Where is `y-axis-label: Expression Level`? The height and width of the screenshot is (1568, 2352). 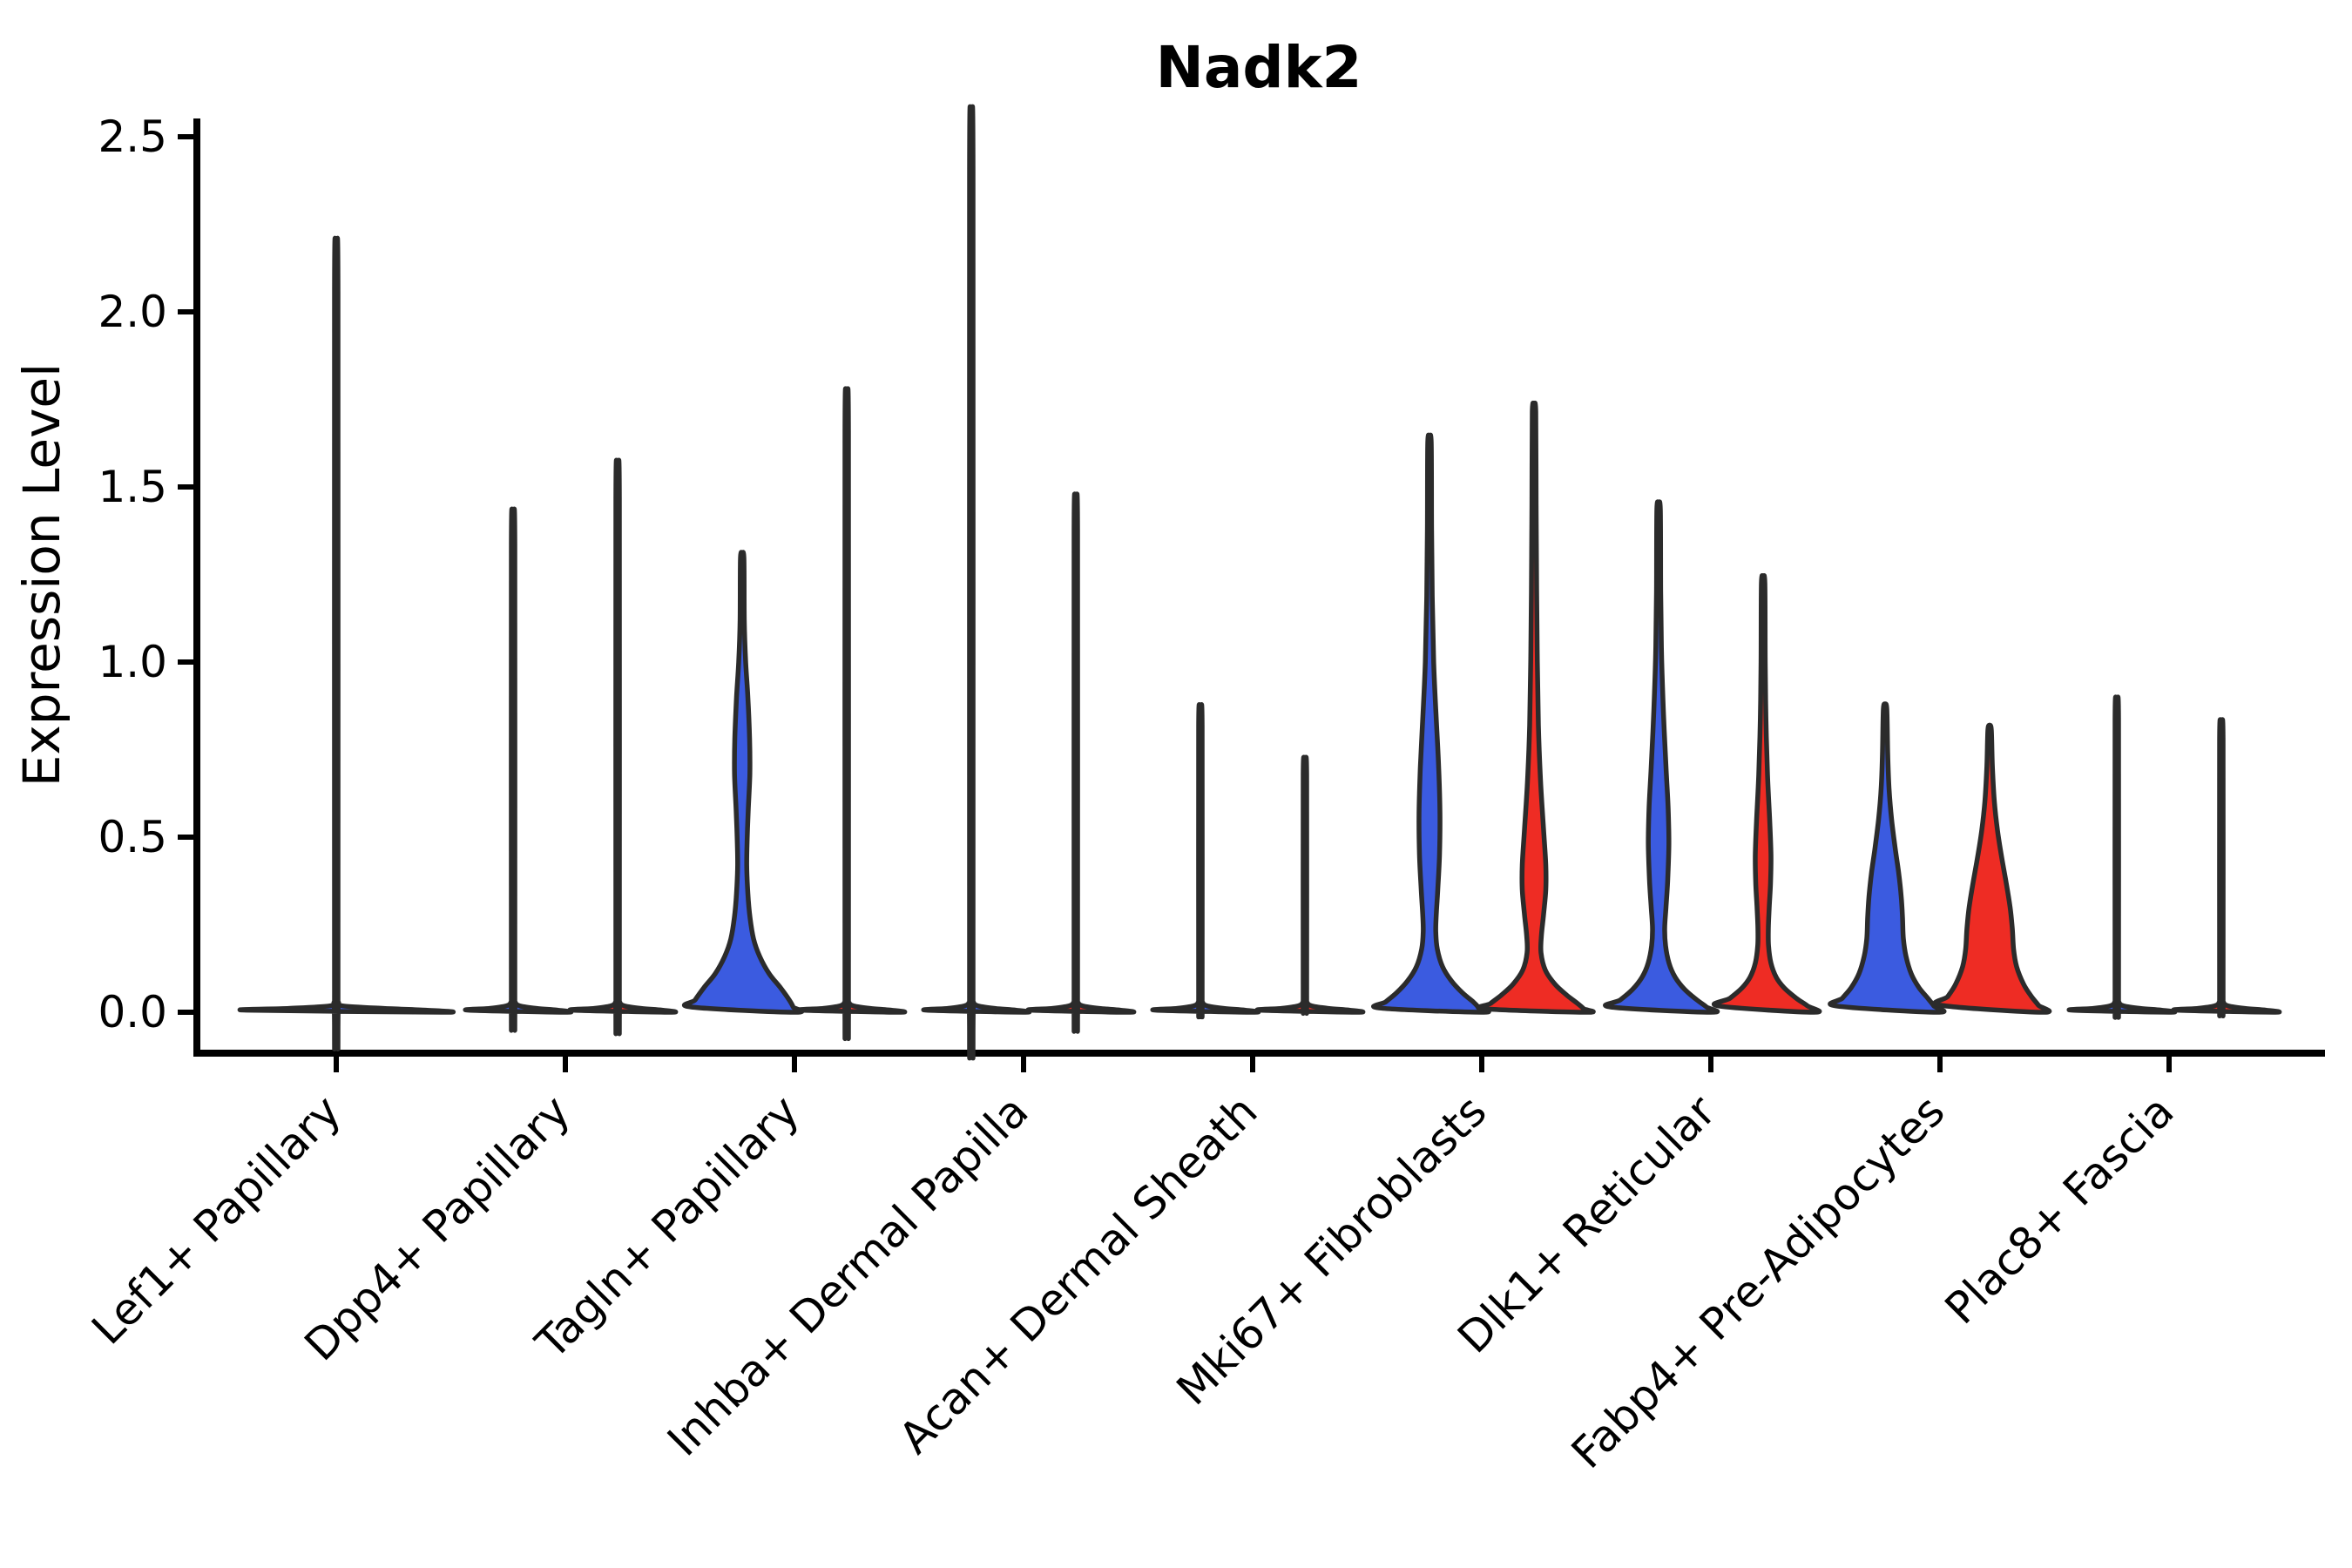 y-axis-label: Expression Level is located at coordinates (41, 575).